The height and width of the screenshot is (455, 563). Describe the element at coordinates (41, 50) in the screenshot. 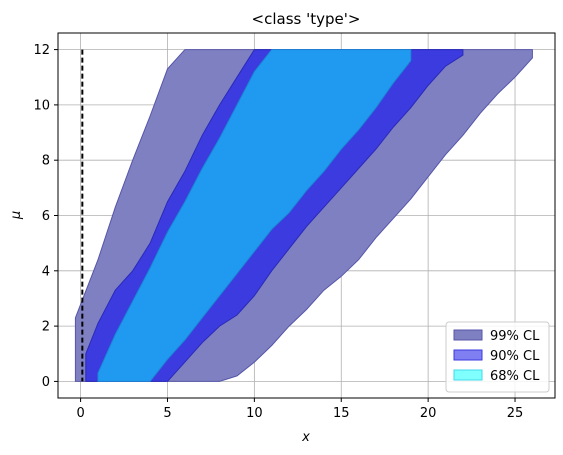

I see `y-tick-label: 12` at that location.